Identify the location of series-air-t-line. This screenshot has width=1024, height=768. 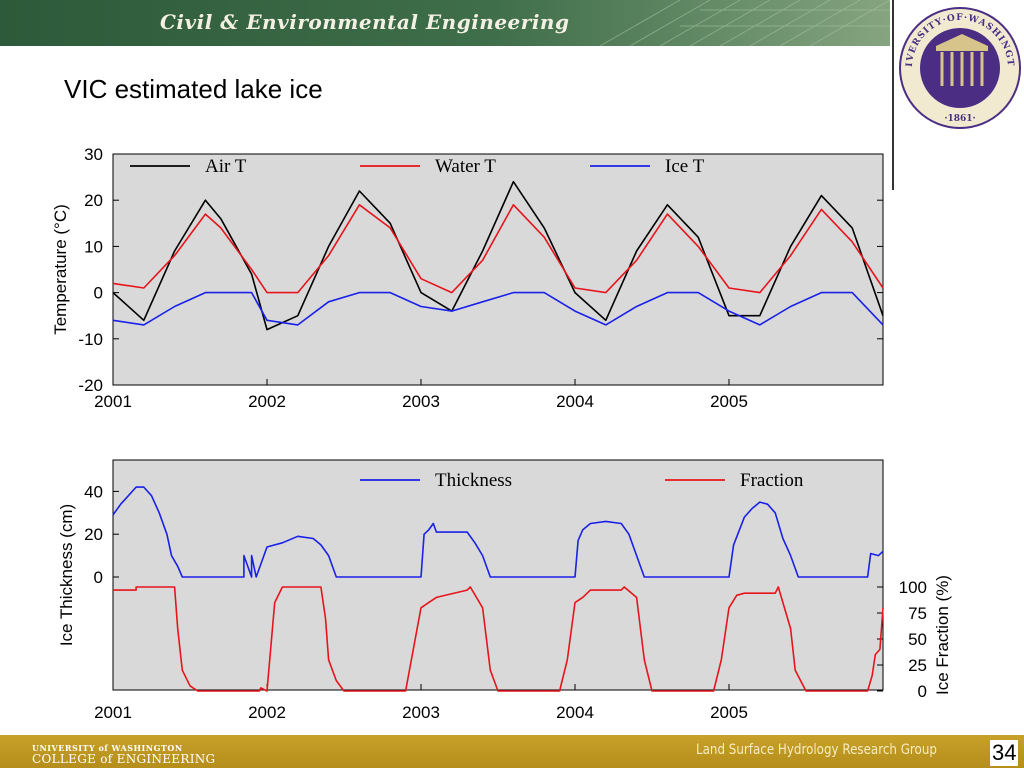
(498, 255).